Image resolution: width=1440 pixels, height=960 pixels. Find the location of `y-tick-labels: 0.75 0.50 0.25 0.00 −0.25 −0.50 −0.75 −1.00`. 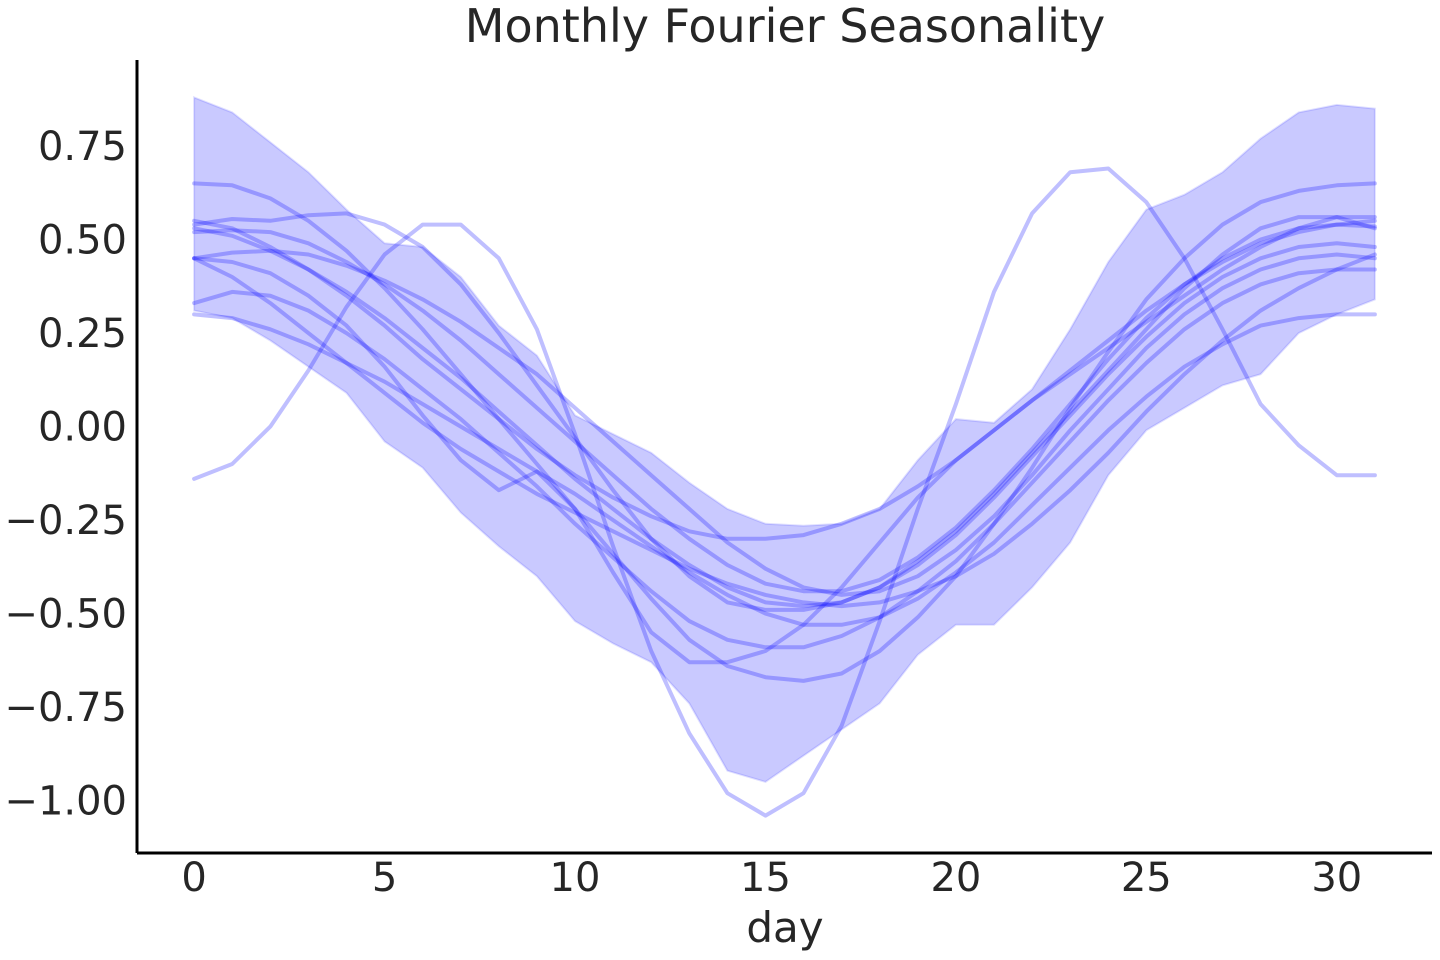

y-tick-labels: 0.75 0.50 0.25 0.00 −0.25 −0.50 −0.75 −1.00 is located at coordinates (65, 474).